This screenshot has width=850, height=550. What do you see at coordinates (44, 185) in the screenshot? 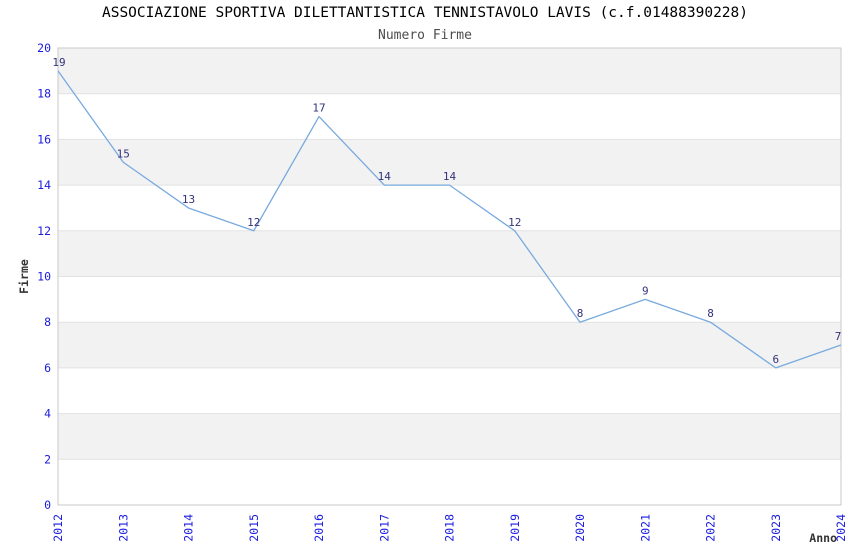
I see `y-tick-label: 14` at bounding box center [44, 185].